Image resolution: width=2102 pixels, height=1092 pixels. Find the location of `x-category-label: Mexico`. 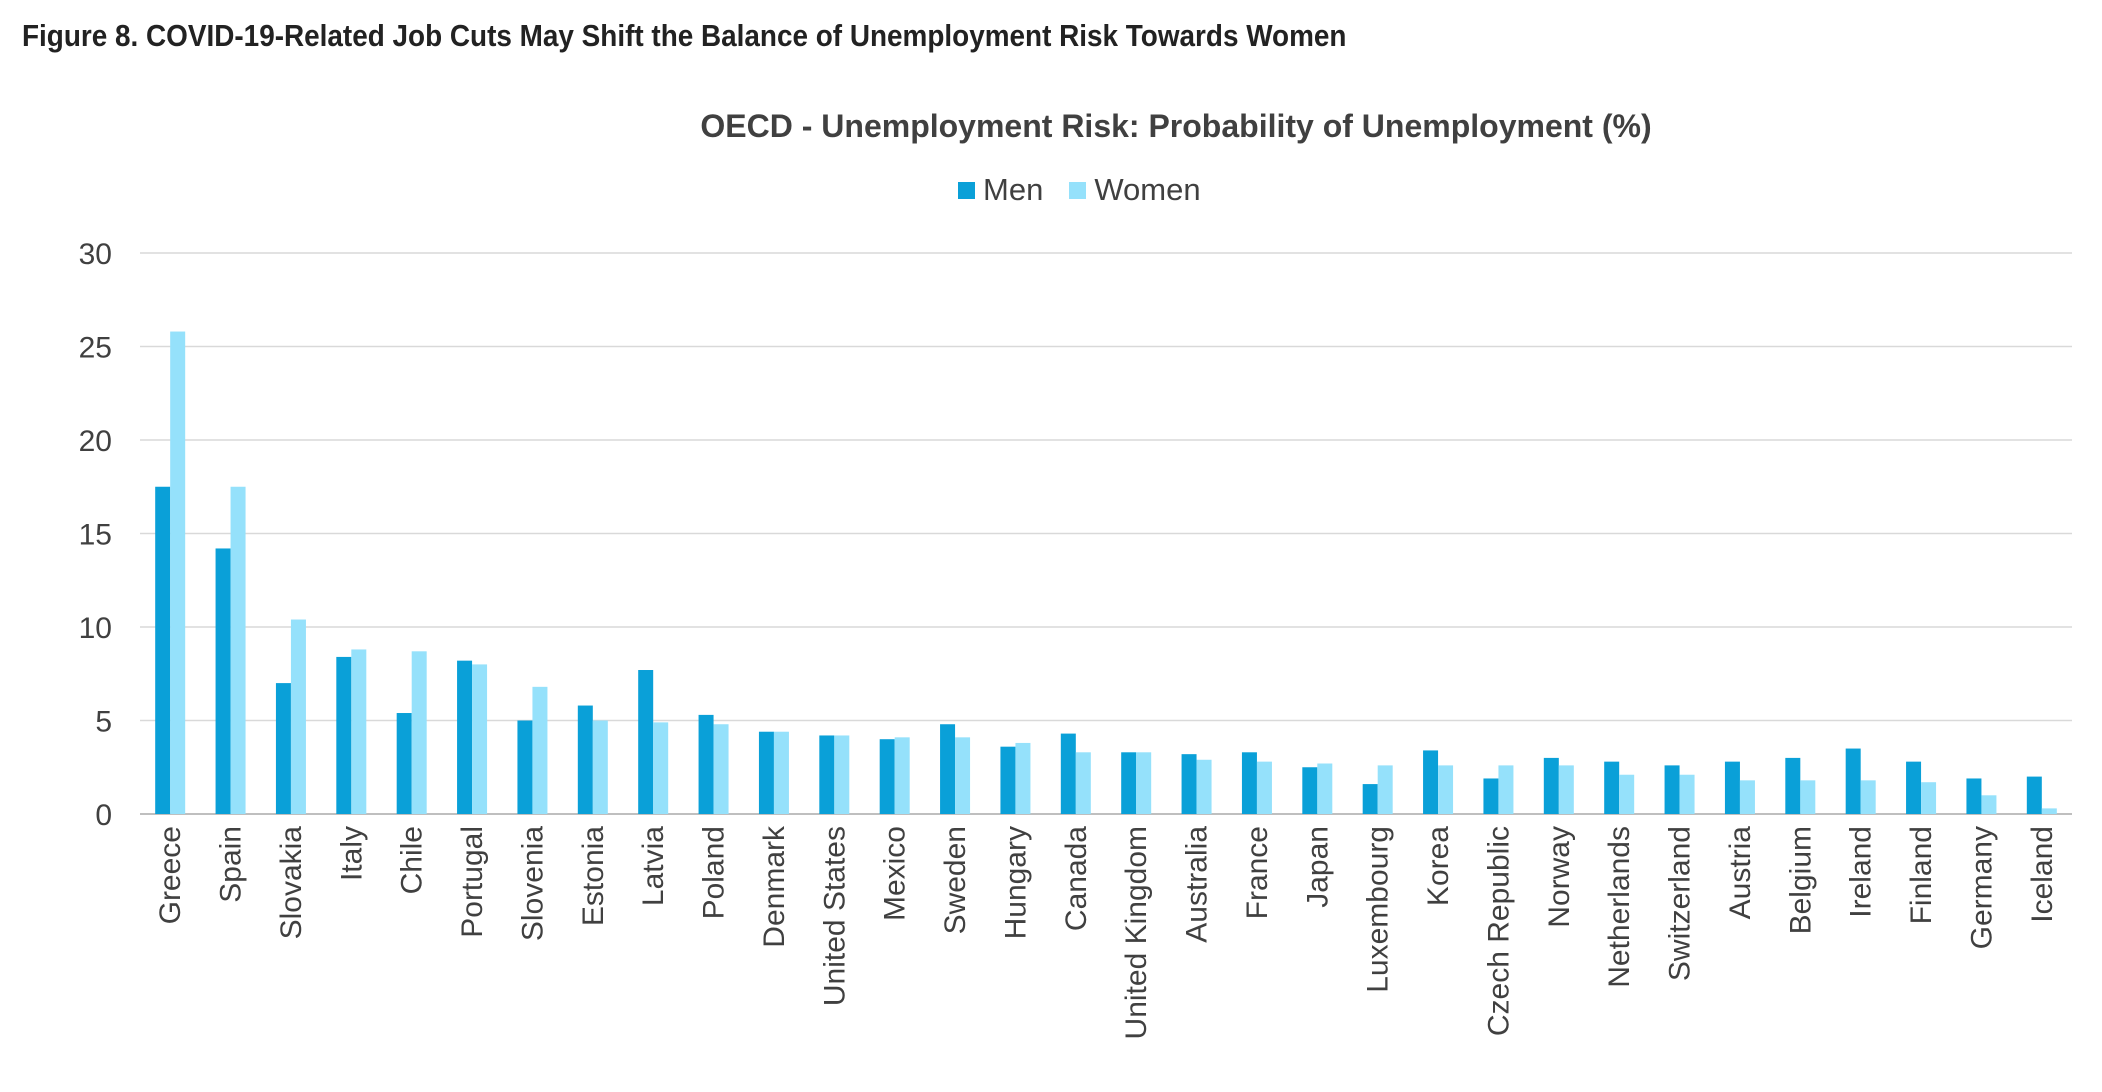

x-category-label: Mexico is located at coordinates (895, 873).